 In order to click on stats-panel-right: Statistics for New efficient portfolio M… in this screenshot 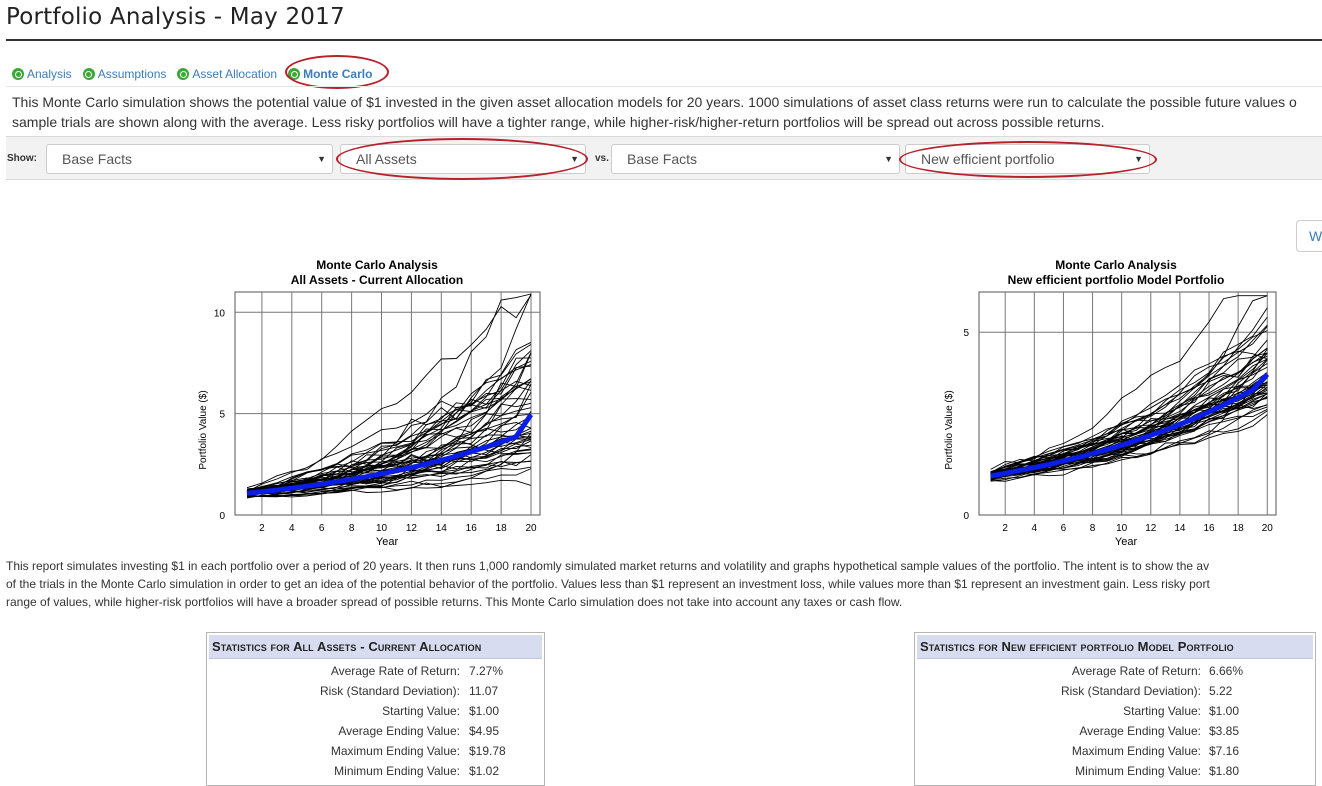, I will do `click(1115, 709)`.